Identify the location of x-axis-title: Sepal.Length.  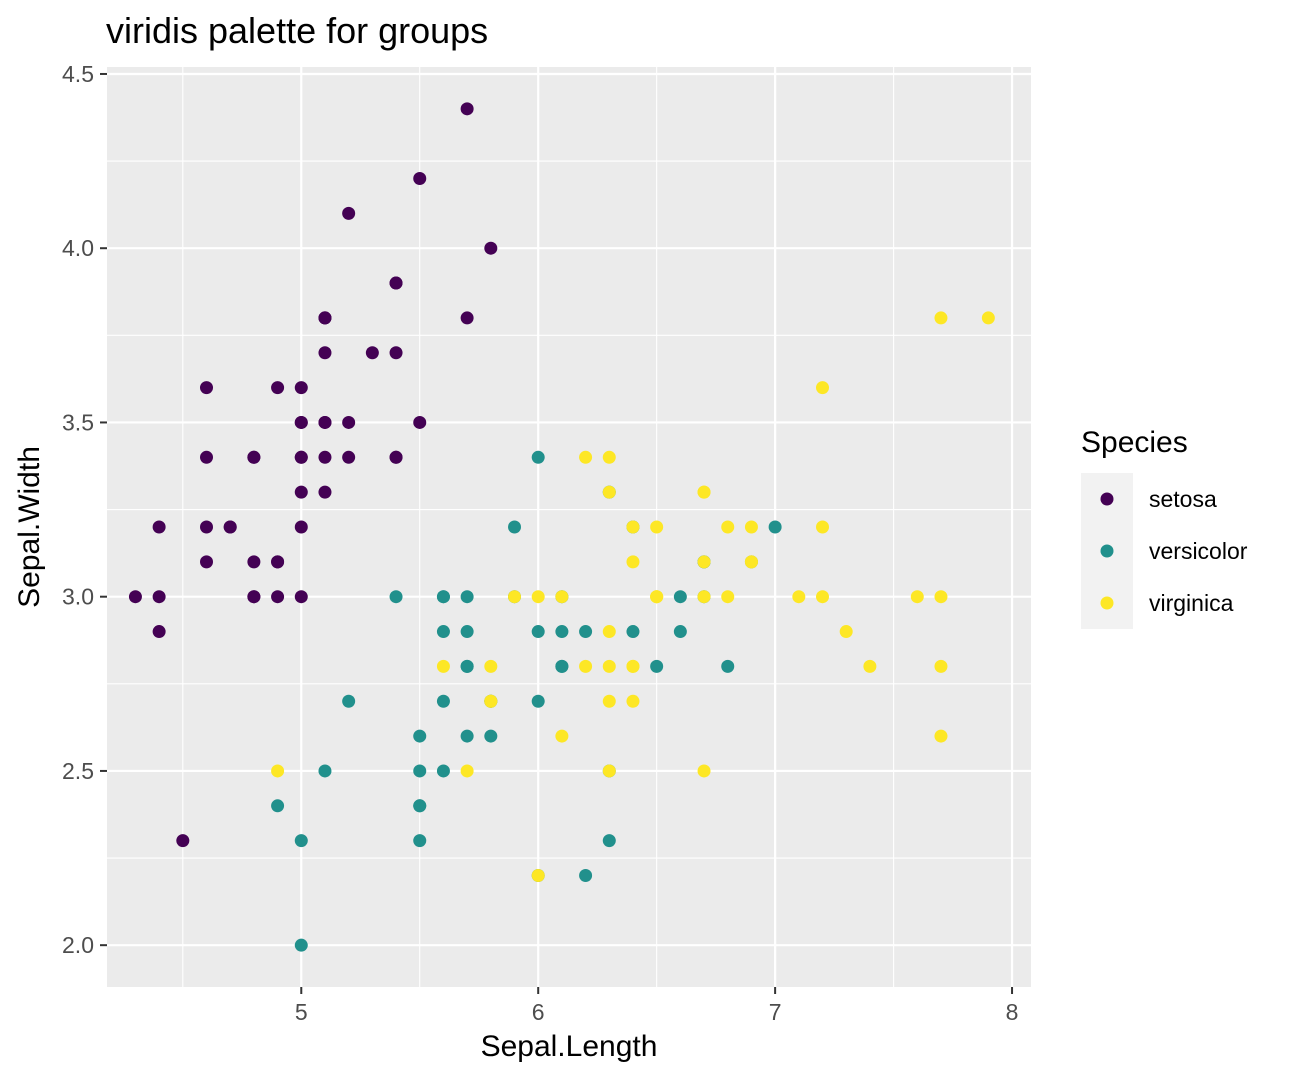
(569, 1046).